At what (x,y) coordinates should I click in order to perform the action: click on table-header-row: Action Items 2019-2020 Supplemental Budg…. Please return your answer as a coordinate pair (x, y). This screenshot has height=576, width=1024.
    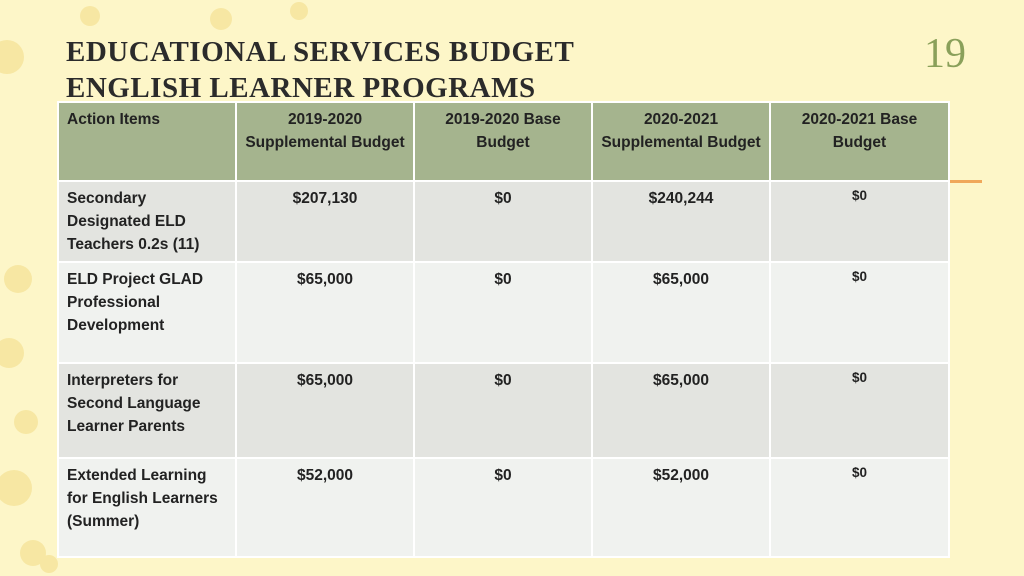
    Looking at the image, I should click on (503, 141).